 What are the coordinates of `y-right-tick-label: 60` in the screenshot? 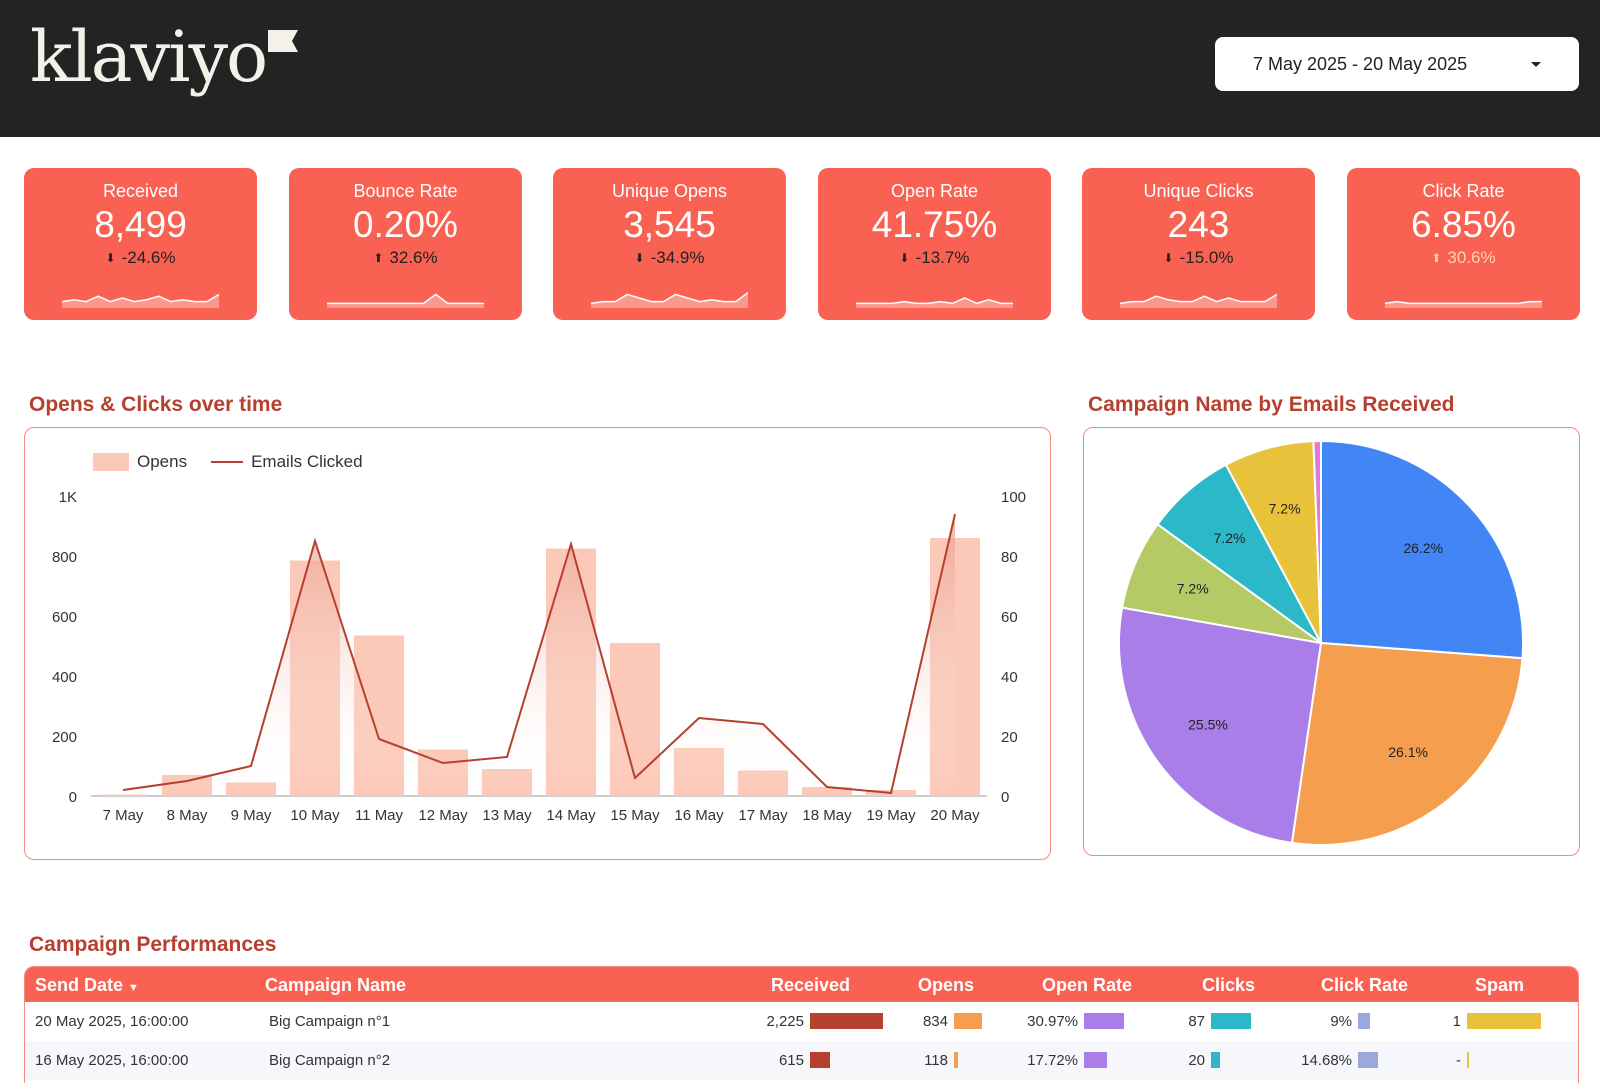 It's located at (1009, 617).